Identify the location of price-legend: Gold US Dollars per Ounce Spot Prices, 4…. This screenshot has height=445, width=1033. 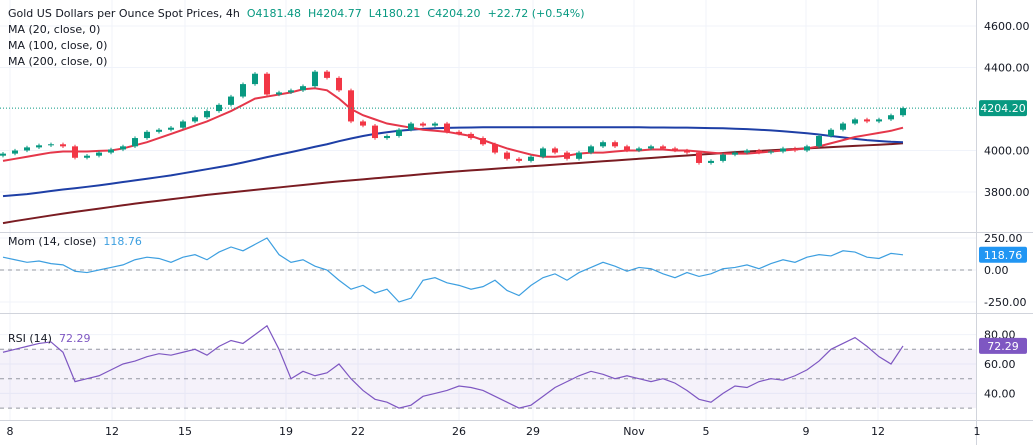
(296, 13).